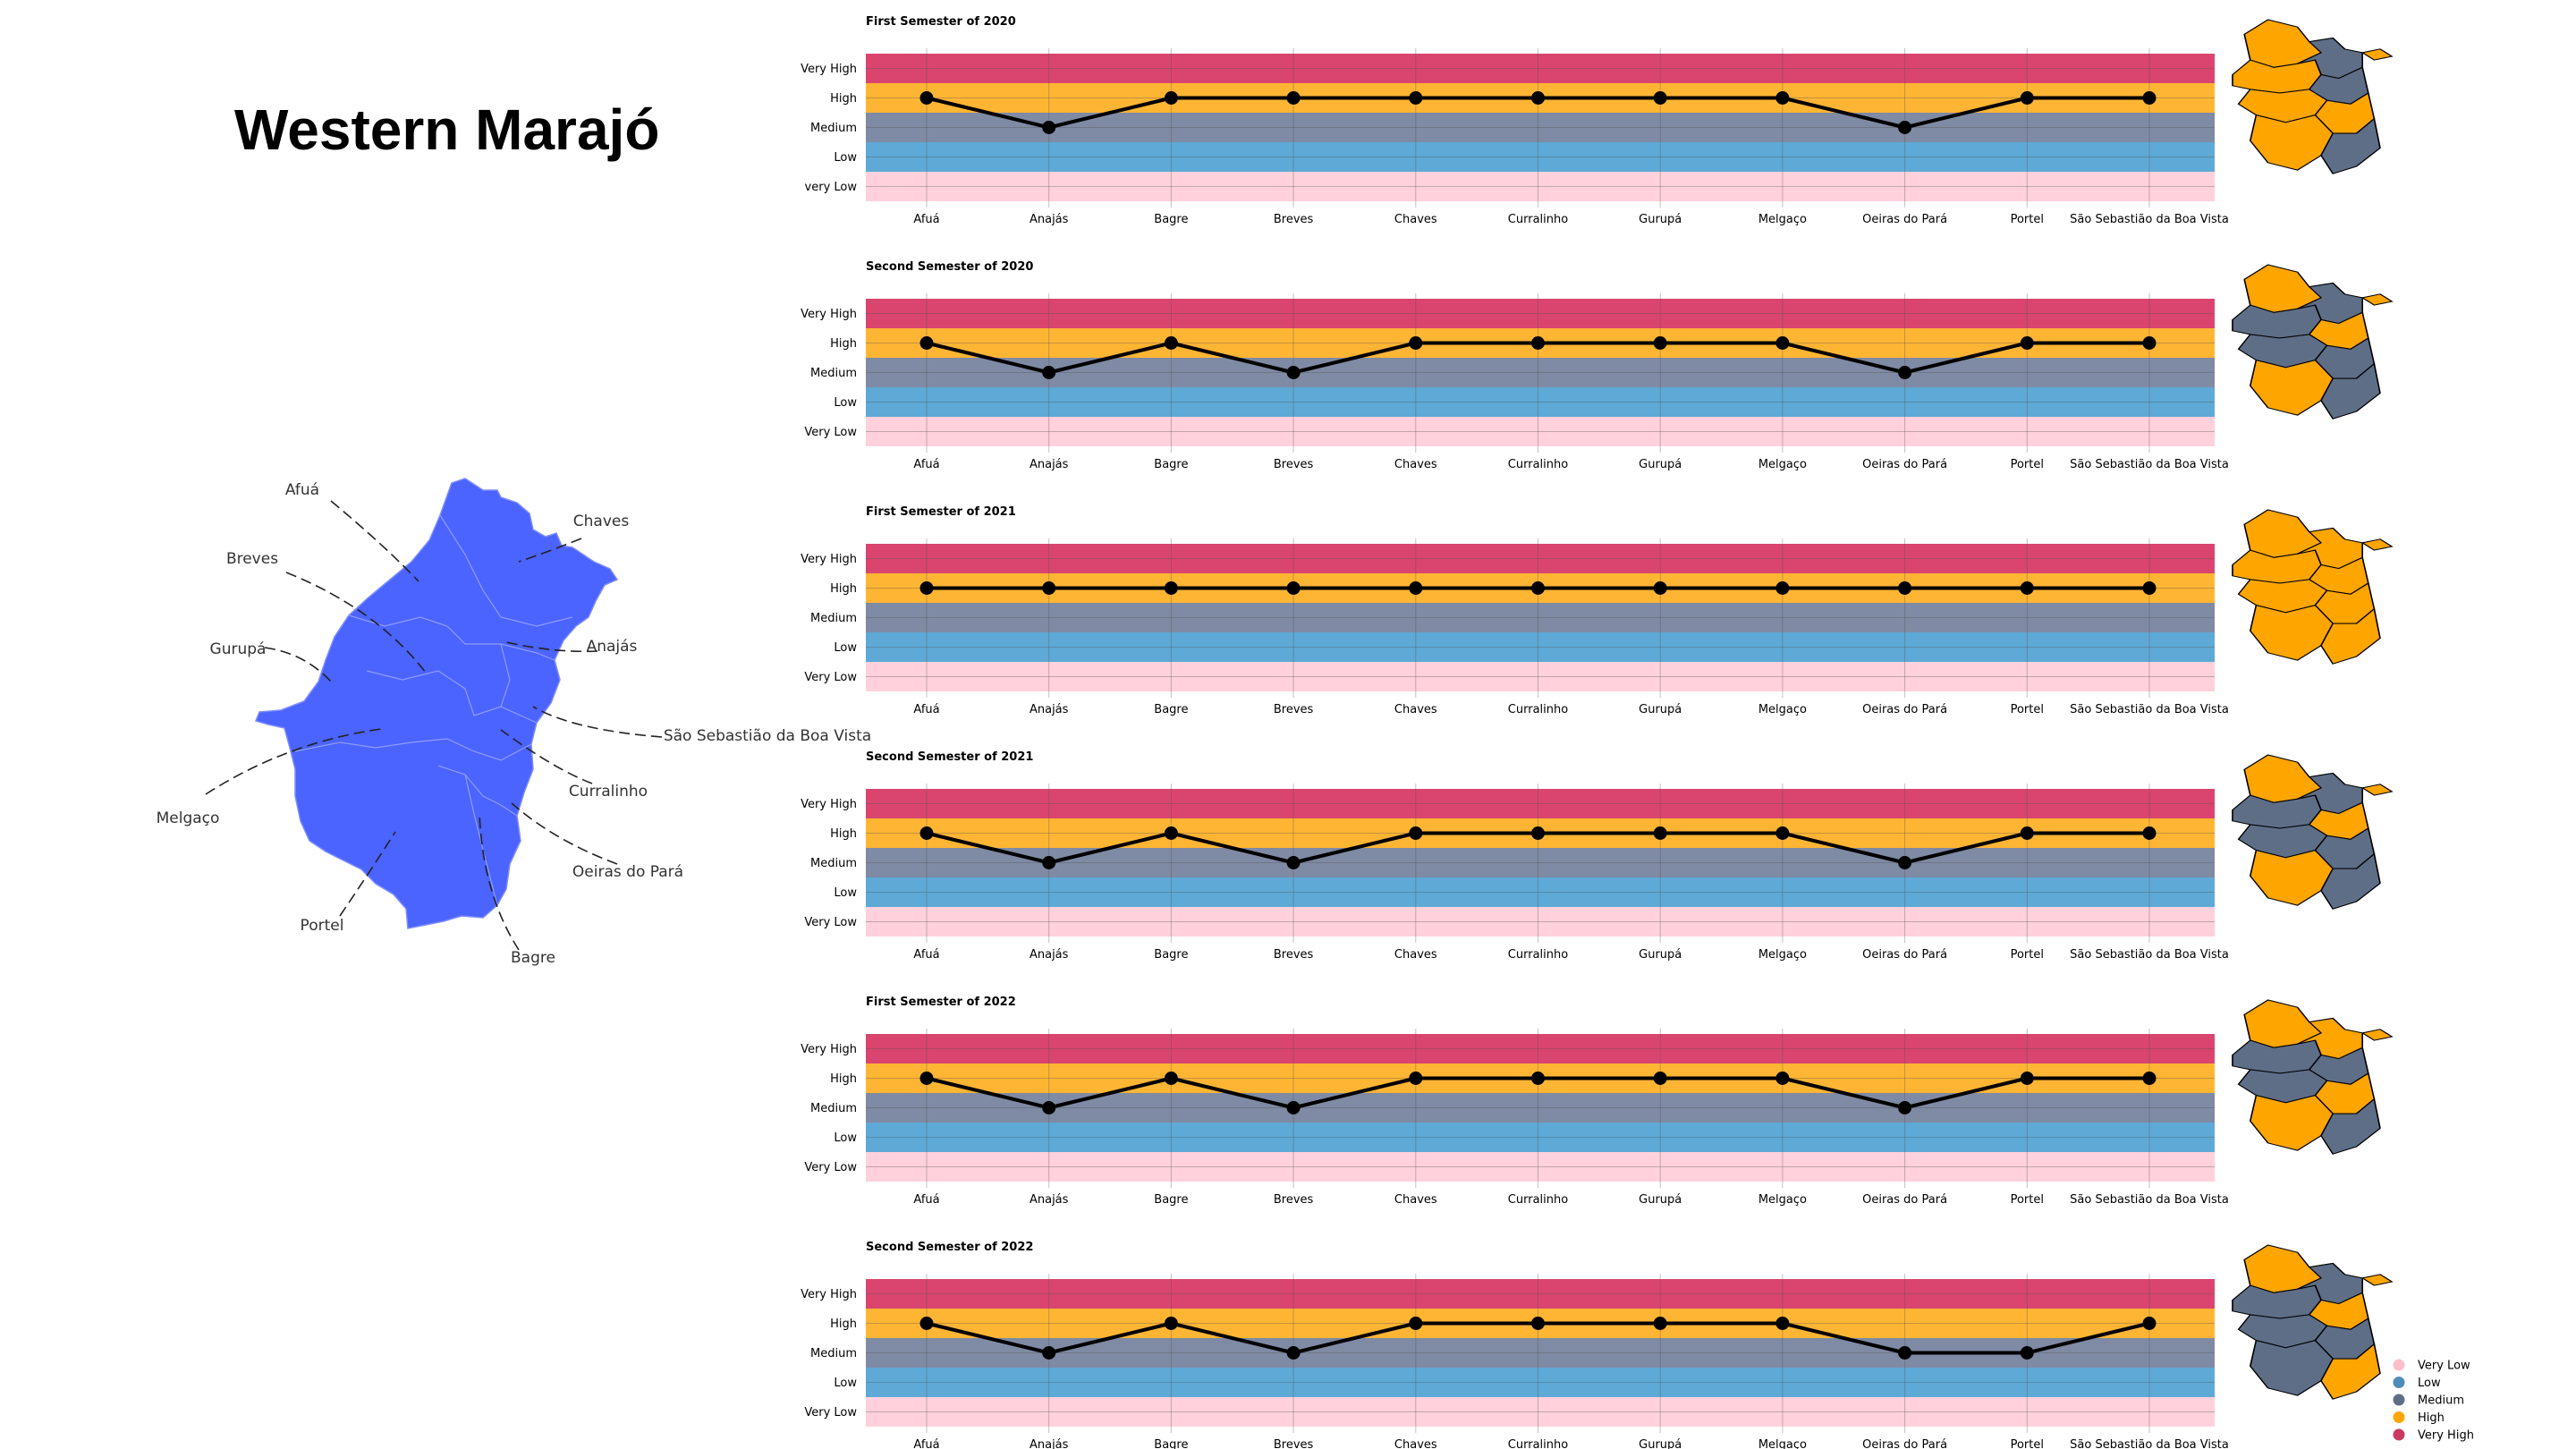  What do you see at coordinates (2313, 709) in the screenshot?
I see `thumbnail-maps` at bounding box center [2313, 709].